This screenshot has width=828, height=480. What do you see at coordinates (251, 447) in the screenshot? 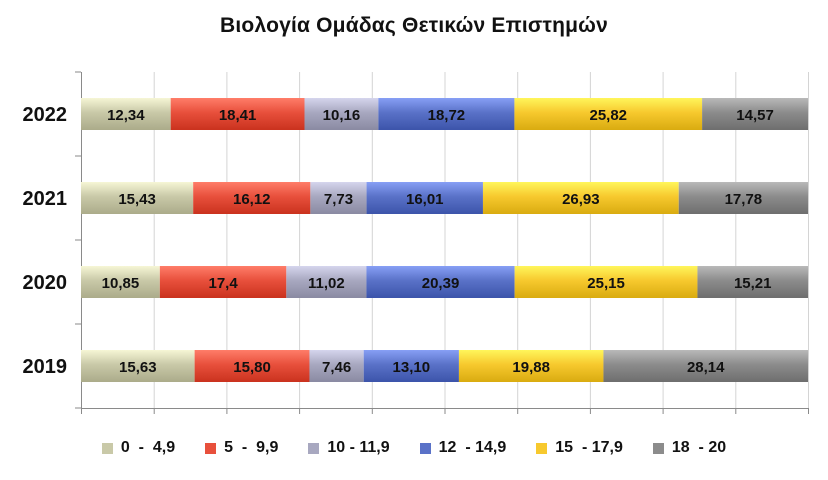
I see `legend-label: 5 - 9,9` at bounding box center [251, 447].